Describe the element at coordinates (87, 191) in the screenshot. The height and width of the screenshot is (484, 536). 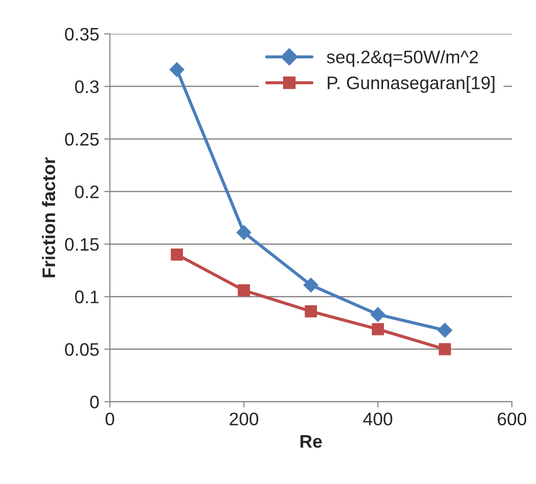
I see `y-tick-label: 0.2` at that location.